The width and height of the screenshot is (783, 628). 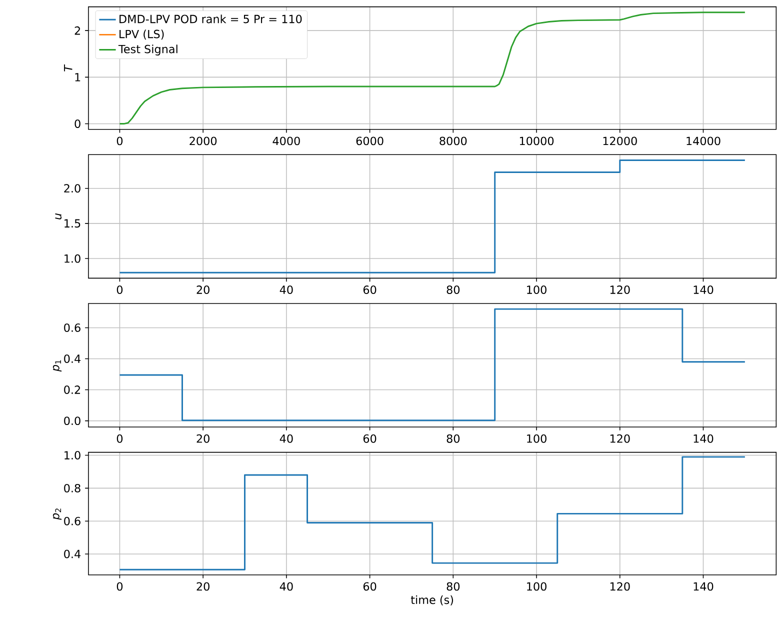 I want to click on legend-label: Test Signal, so click(x=148, y=50).